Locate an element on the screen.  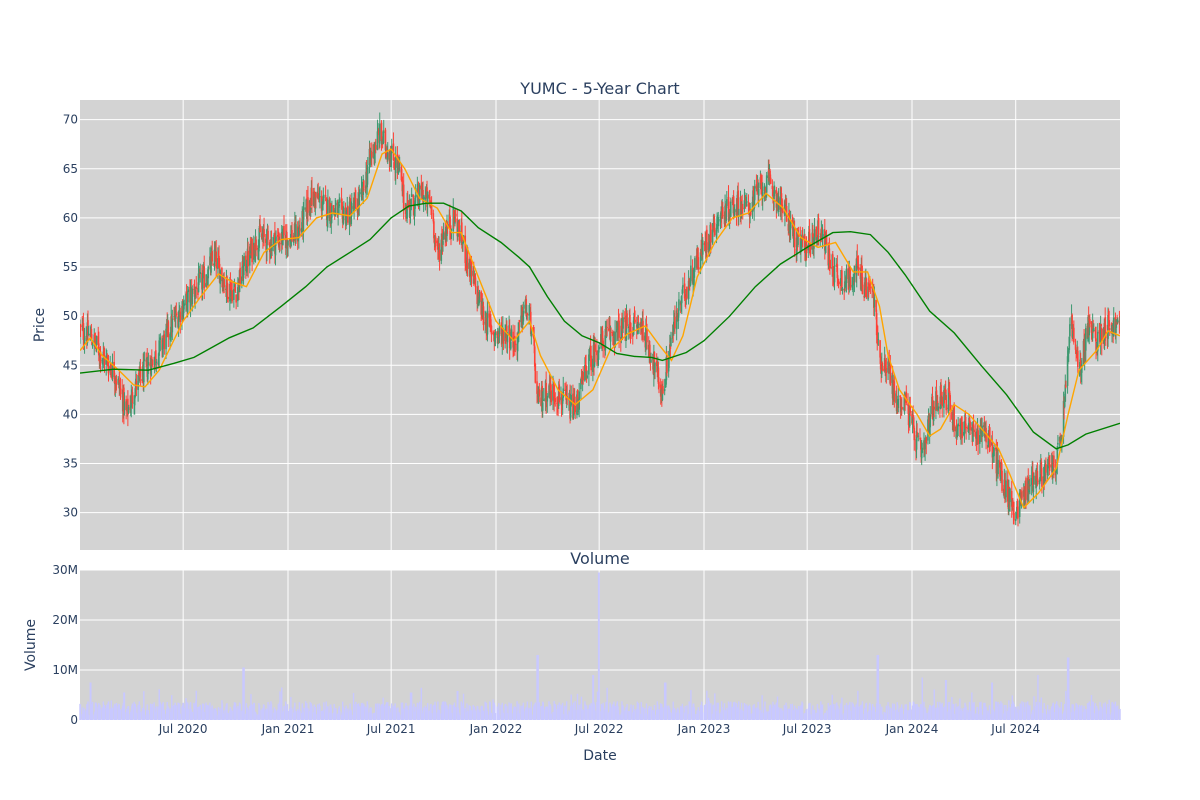
date-x-tick: Jul 2023 is located at coordinates (807, 729).